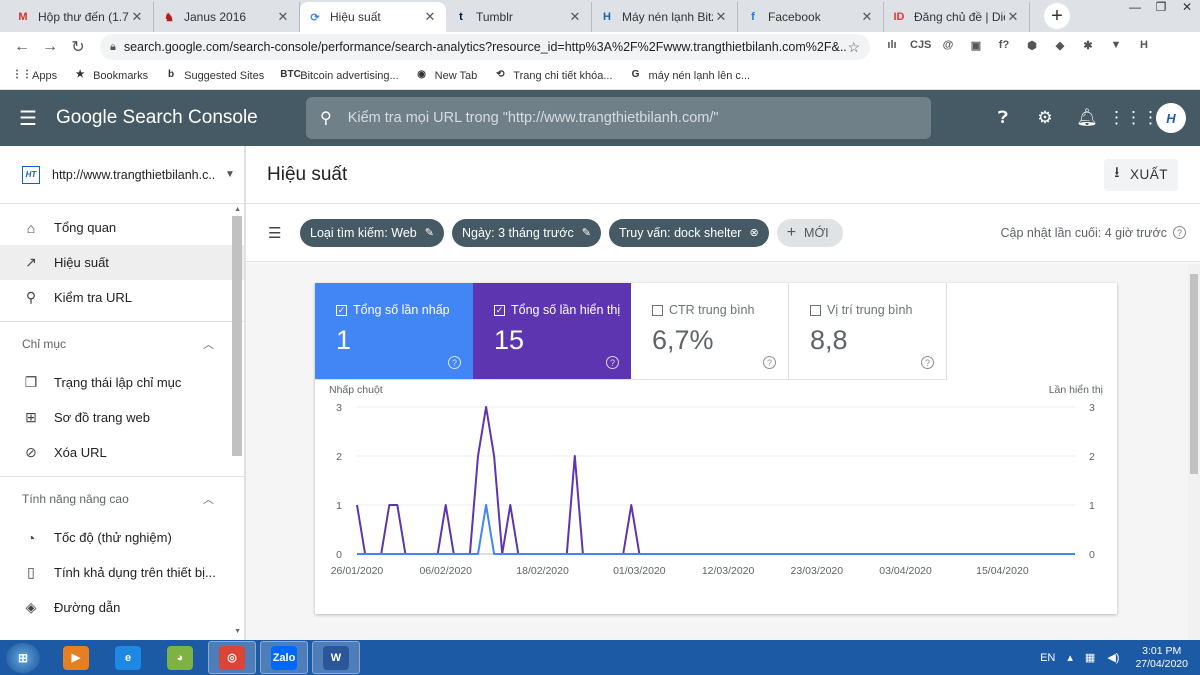 The image size is (1200, 675). What do you see at coordinates (372, 232) in the screenshot?
I see `filter-chip: Loại tìm kiếm: Web ✎` at bounding box center [372, 232].